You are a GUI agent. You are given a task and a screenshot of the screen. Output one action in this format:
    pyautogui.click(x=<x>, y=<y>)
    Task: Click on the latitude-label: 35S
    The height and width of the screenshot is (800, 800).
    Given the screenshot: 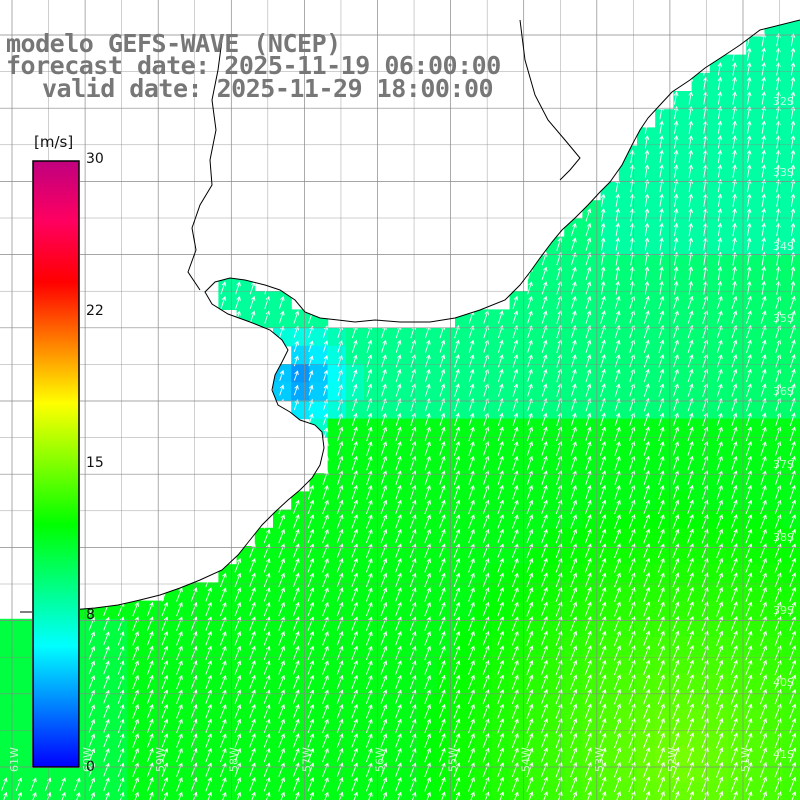 What is the action you would take?
    pyautogui.click(x=783, y=318)
    